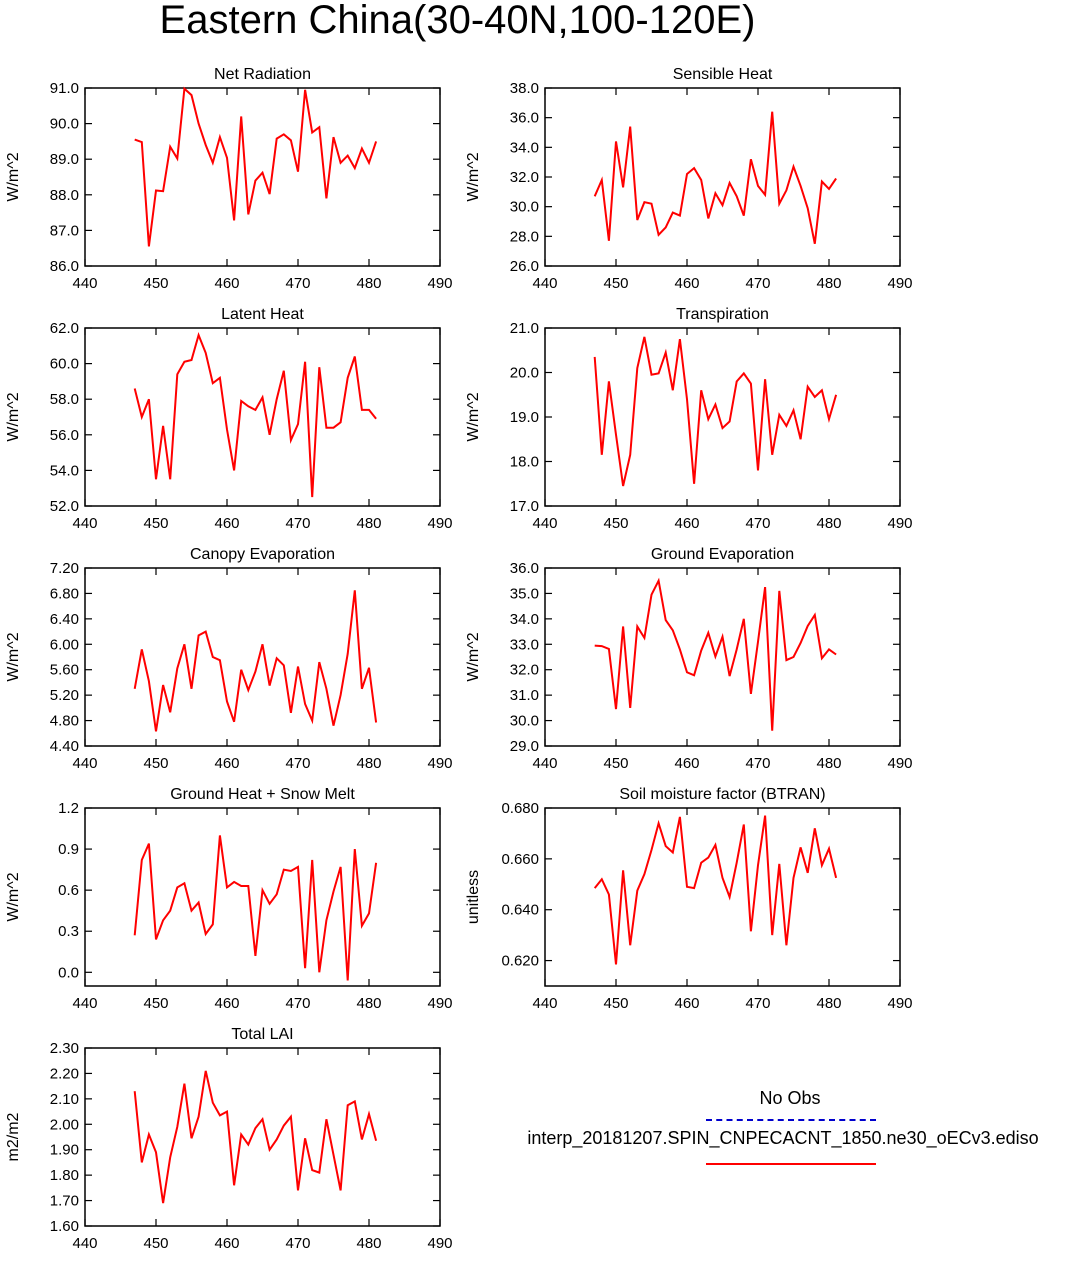  Describe the element at coordinates (722, 794) in the screenshot. I see `panel-title: Soil moisture factor (BTRAN)` at that location.